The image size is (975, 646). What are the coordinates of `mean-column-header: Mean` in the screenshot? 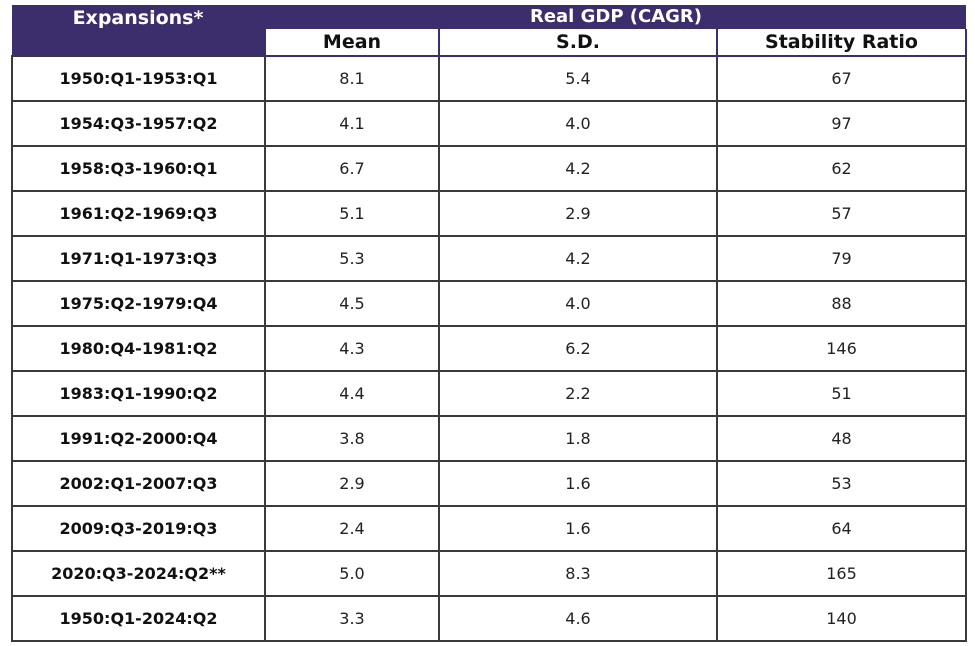 It's located at (352, 43).